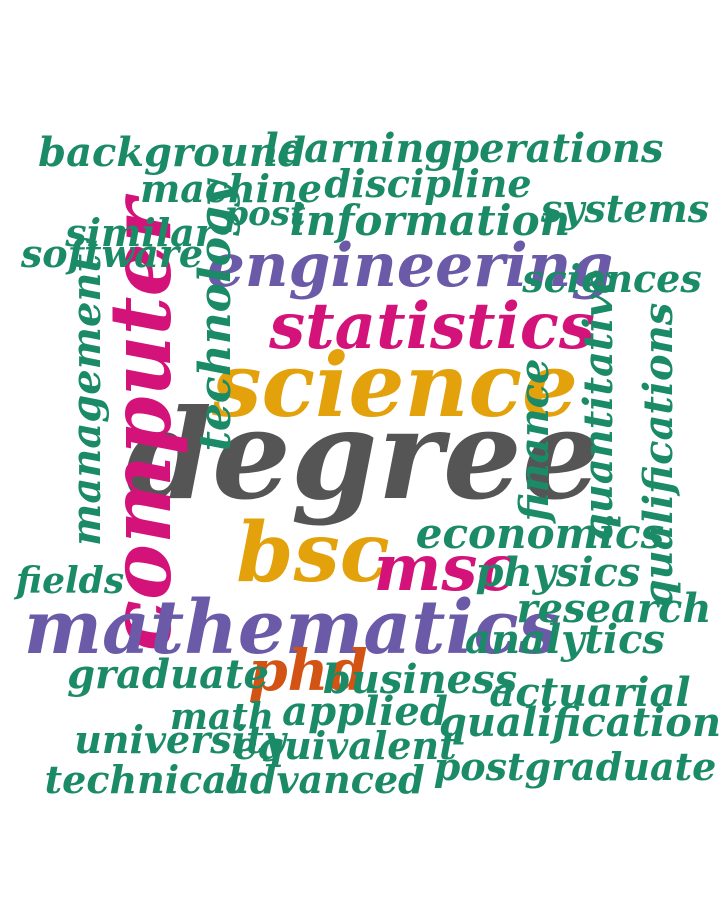 The height and width of the screenshot is (921, 720). Describe the element at coordinates (624, 208) in the screenshot. I see `word-systems: systems` at that location.